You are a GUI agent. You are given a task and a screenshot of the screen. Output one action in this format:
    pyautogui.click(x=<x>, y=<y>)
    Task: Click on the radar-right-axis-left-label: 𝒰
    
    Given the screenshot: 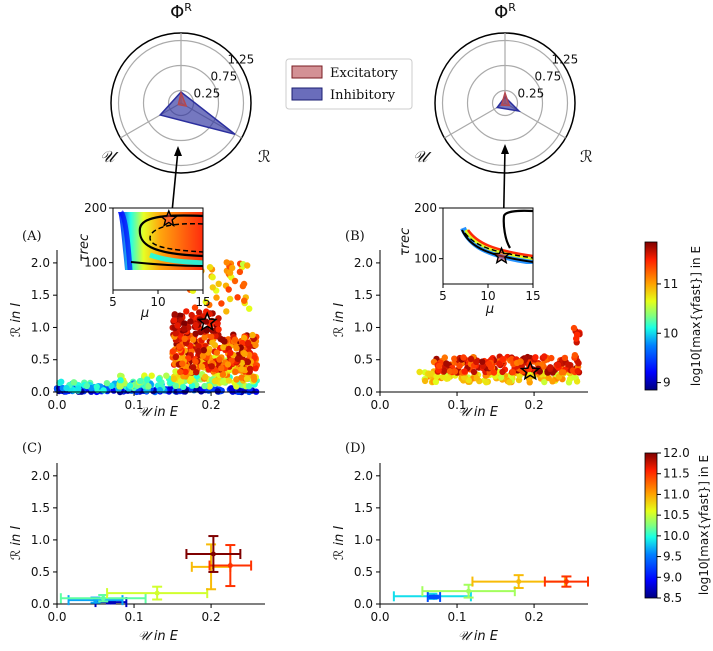 What is the action you would take?
    pyautogui.click(x=422, y=156)
    